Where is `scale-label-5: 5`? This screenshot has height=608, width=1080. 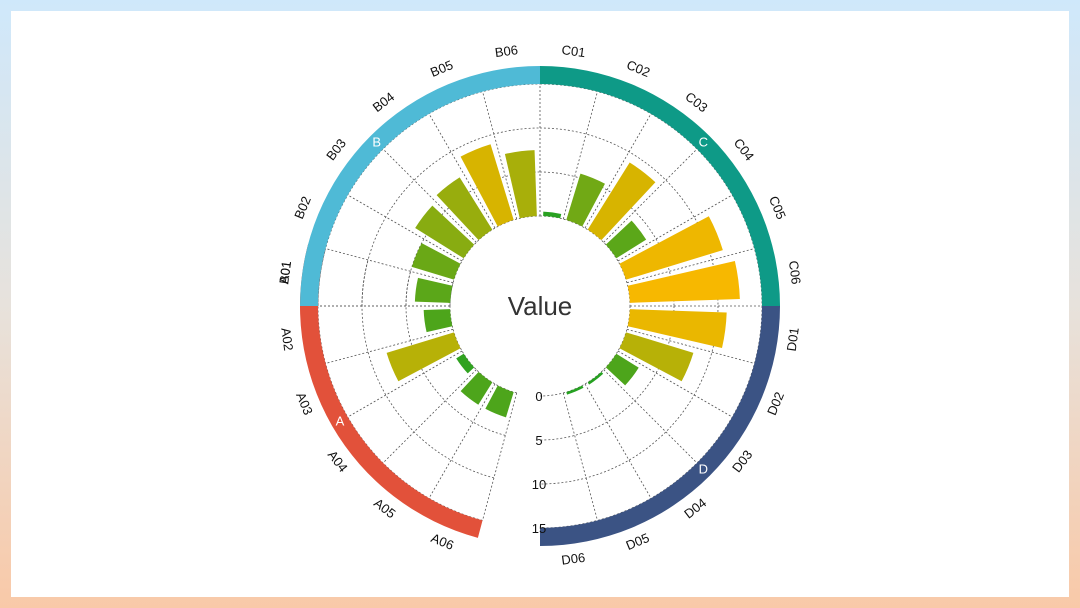 scale-label-5: 5 is located at coordinates (538, 440).